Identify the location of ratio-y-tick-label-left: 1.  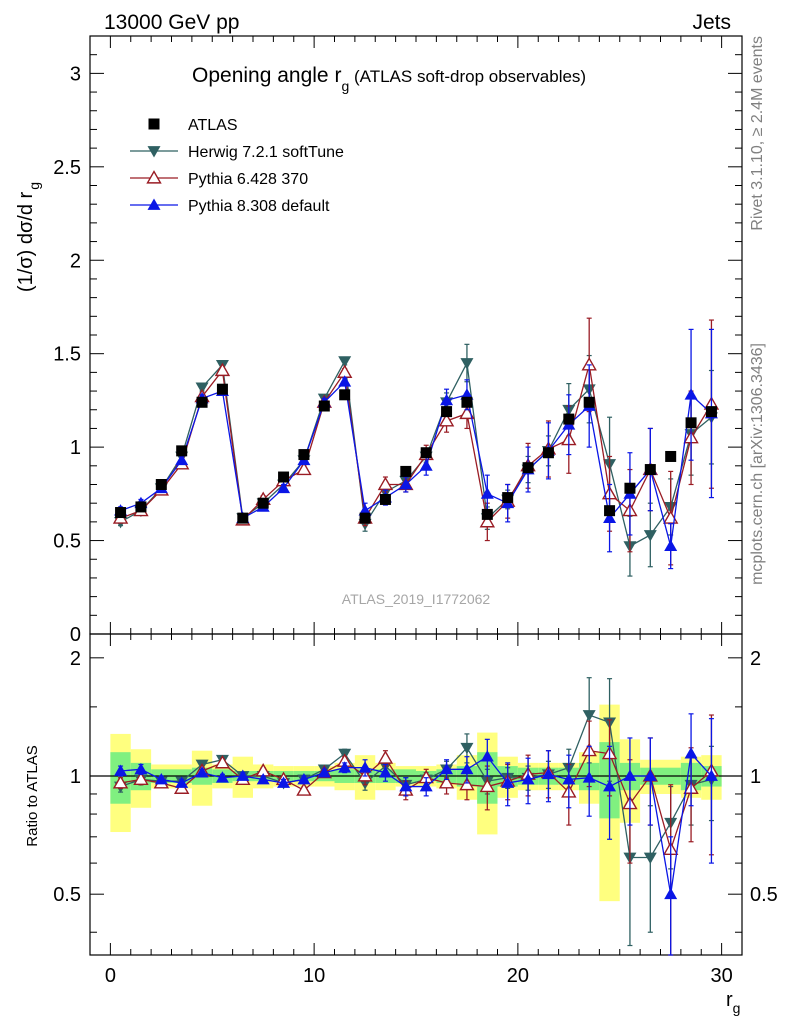
(75, 777).